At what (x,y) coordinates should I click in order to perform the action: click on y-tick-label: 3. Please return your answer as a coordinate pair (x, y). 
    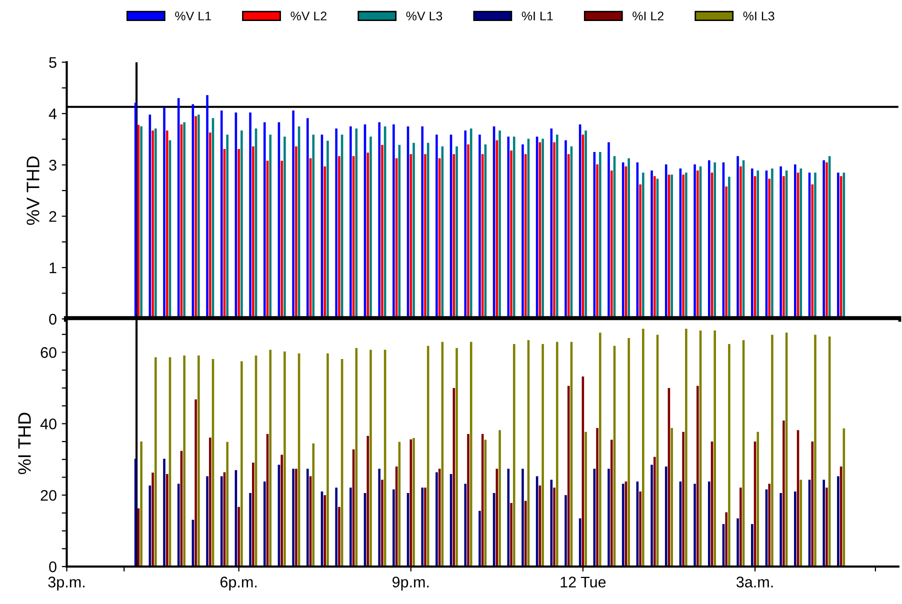
    Looking at the image, I should click on (52, 165).